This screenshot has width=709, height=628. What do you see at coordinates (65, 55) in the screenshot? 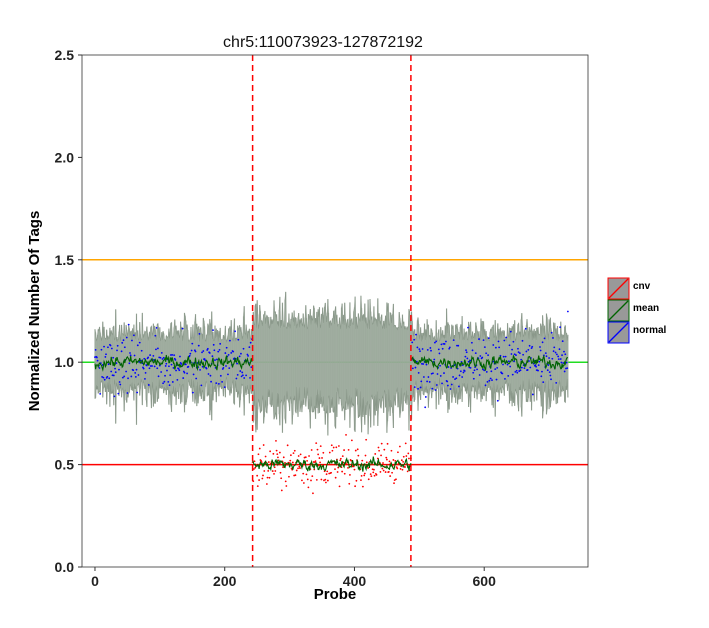
I see `y-tick-label: 2.5` at bounding box center [65, 55].